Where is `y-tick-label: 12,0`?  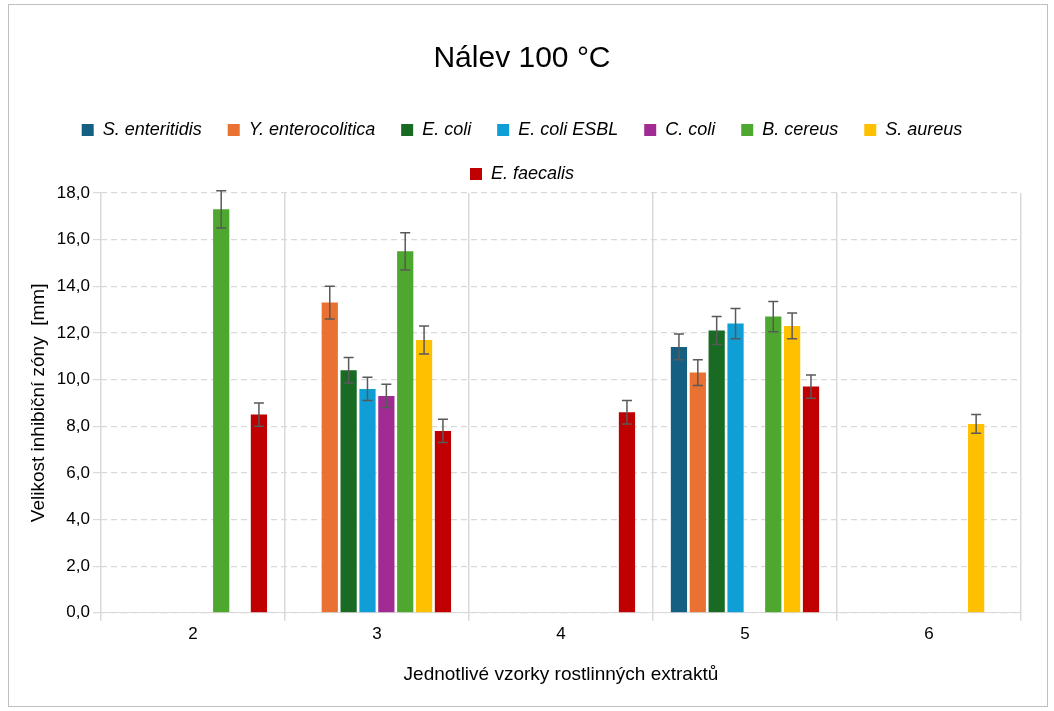 y-tick-label: 12,0 is located at coordinates (73, 332).